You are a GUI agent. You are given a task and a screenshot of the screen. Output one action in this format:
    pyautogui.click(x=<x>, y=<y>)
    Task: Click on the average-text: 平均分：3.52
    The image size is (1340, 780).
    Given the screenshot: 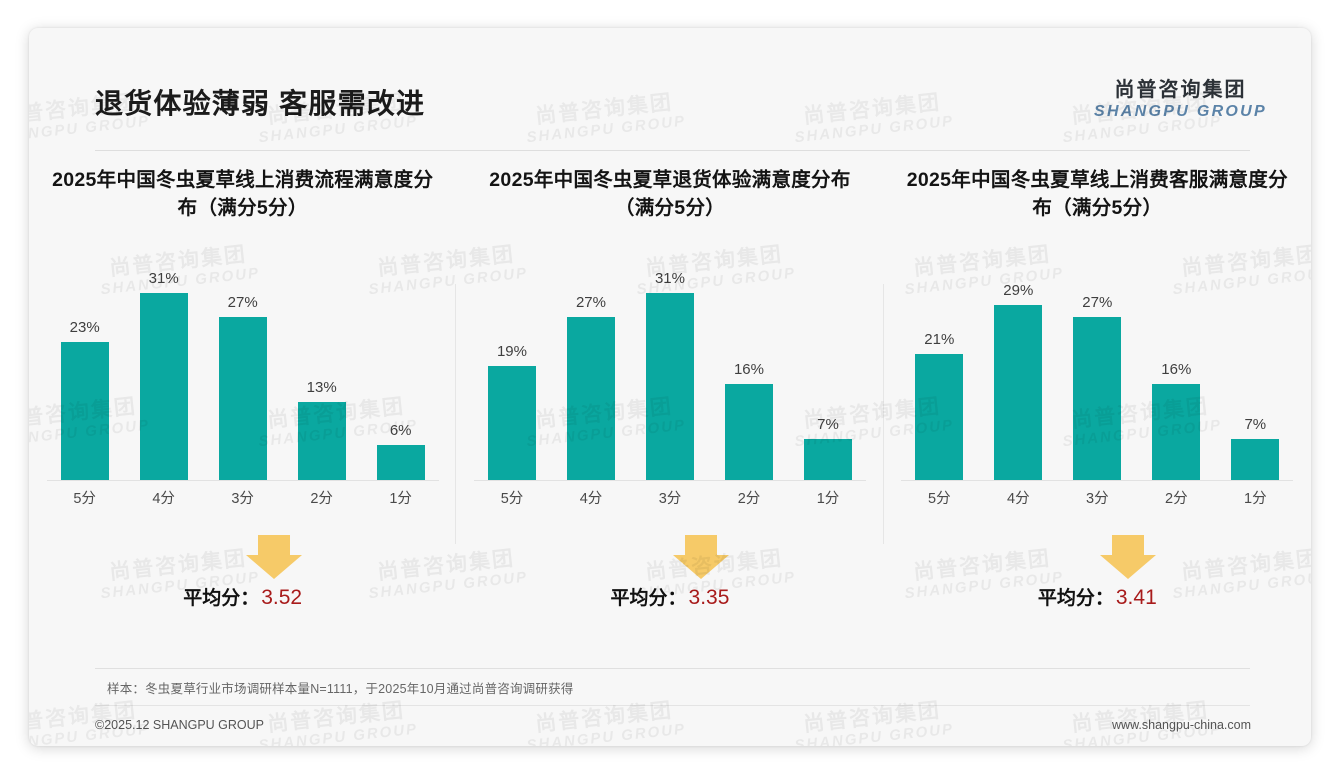 What is the action you would take?
    pyautogui.click(x=243, y=597)
    